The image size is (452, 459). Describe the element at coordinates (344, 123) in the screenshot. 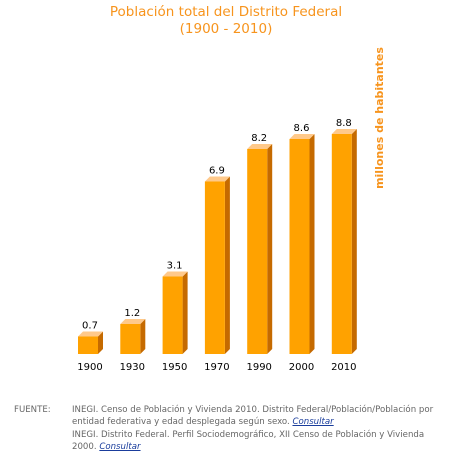

I see `bar-value-label: 8.8` at that location.